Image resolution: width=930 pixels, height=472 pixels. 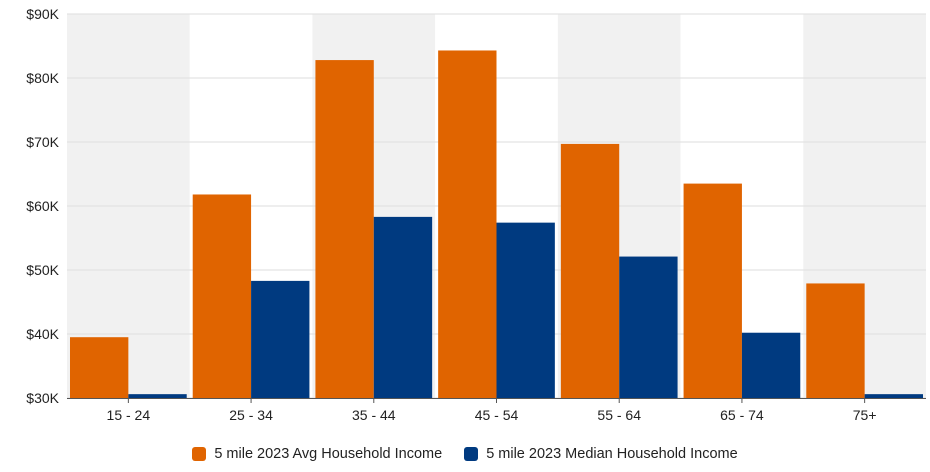 I want to click on legend-swatch-avg-income, so click(x=199, y=454).